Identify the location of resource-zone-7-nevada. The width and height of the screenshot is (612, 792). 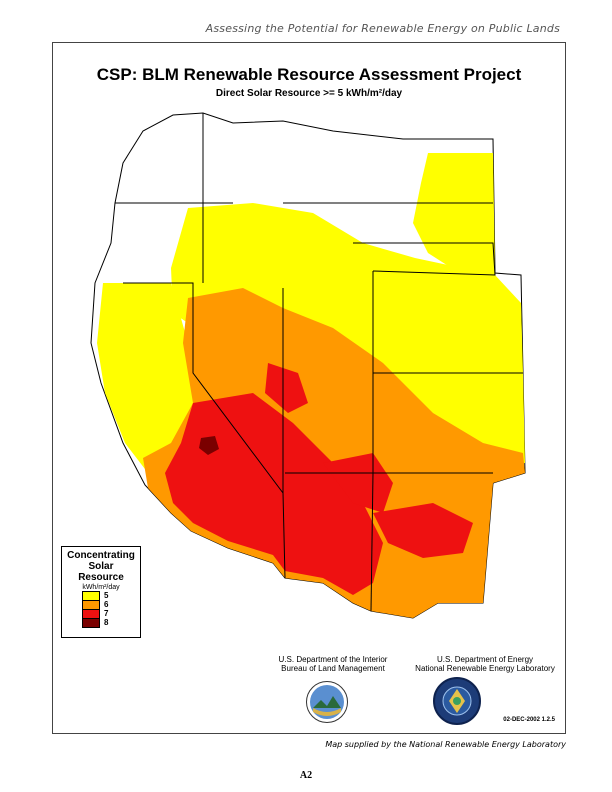
(286, 388).